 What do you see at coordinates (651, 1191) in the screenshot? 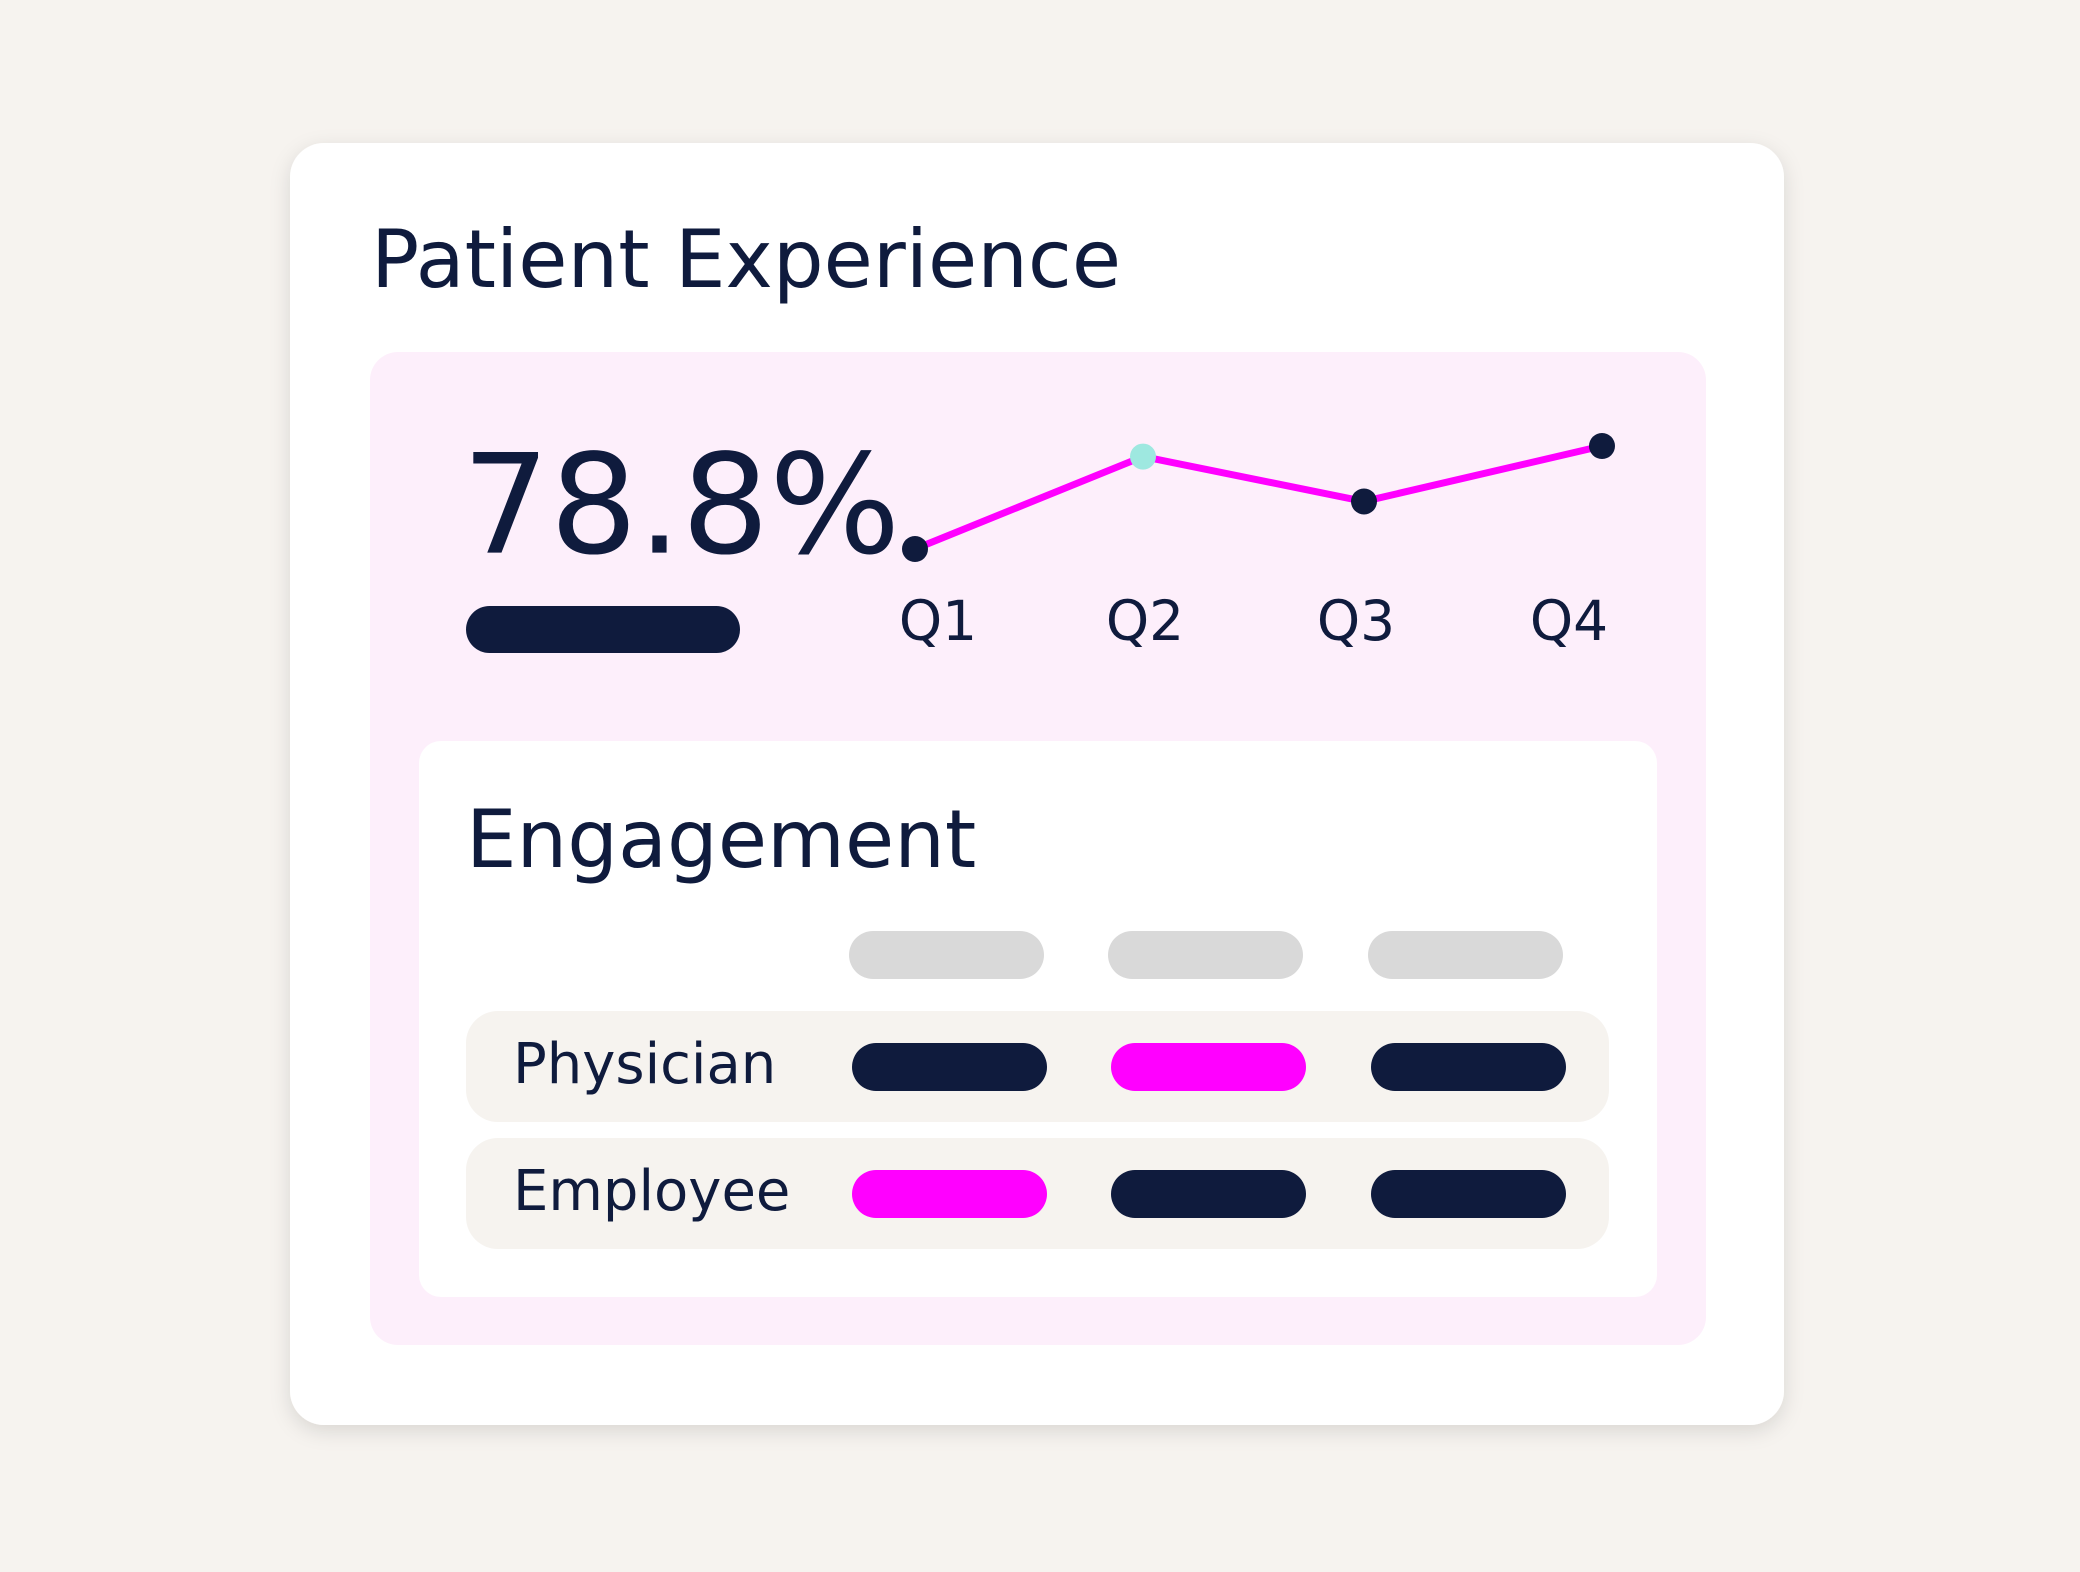
I see `row-label: Employee` at bounding box center [651, 1191].